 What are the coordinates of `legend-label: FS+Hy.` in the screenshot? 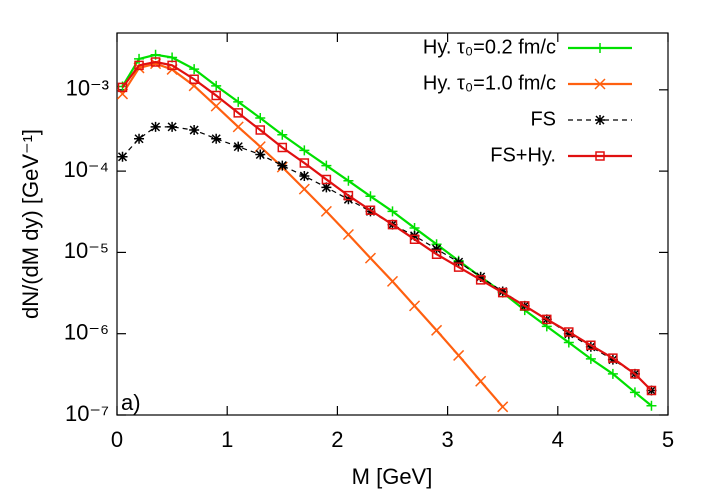 It's located at (523, 155).